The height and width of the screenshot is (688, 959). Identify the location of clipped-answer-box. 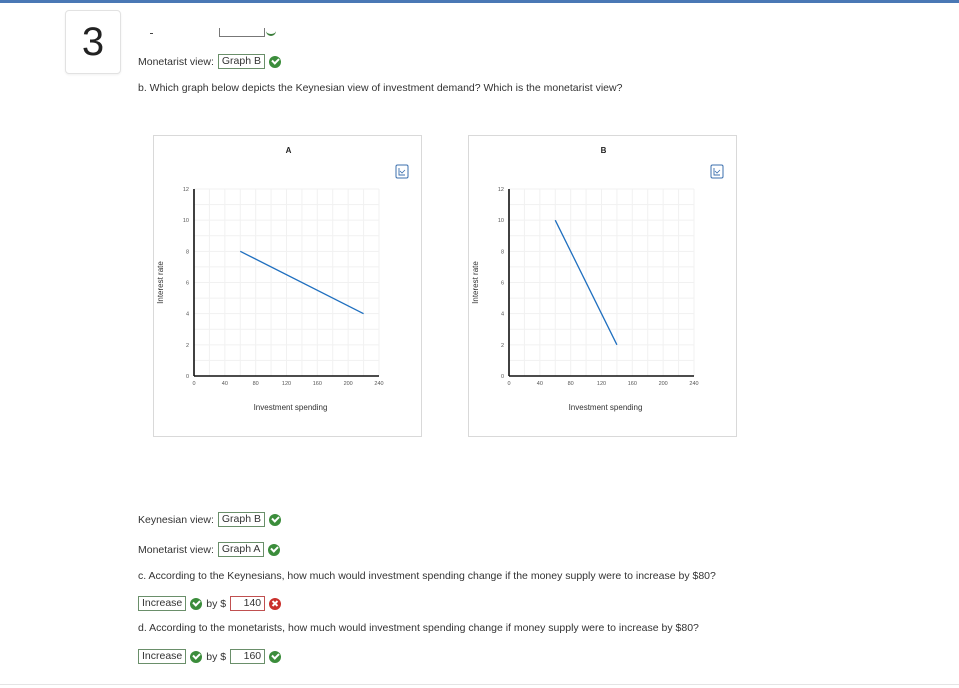
(242, 32).